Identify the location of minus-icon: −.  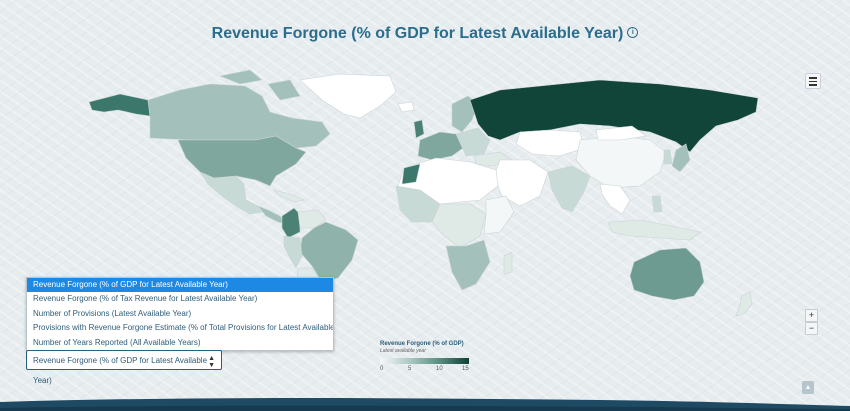
(811, 328).